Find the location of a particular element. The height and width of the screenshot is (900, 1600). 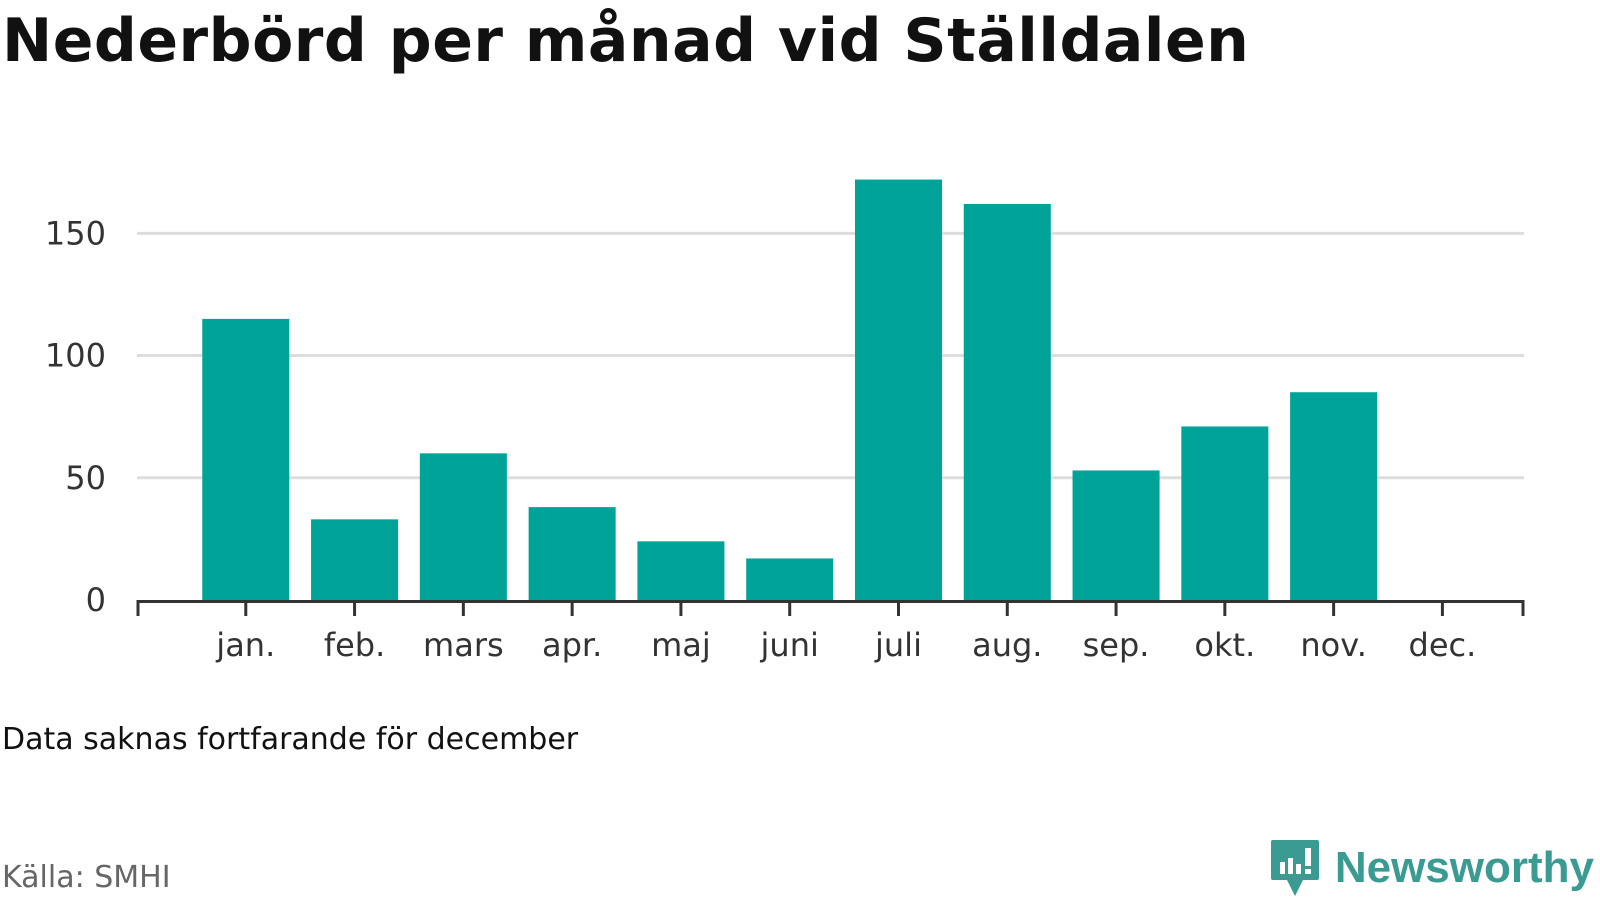

chart-note: Data saknas fortfarande för december is located at coordinates (290, 739).